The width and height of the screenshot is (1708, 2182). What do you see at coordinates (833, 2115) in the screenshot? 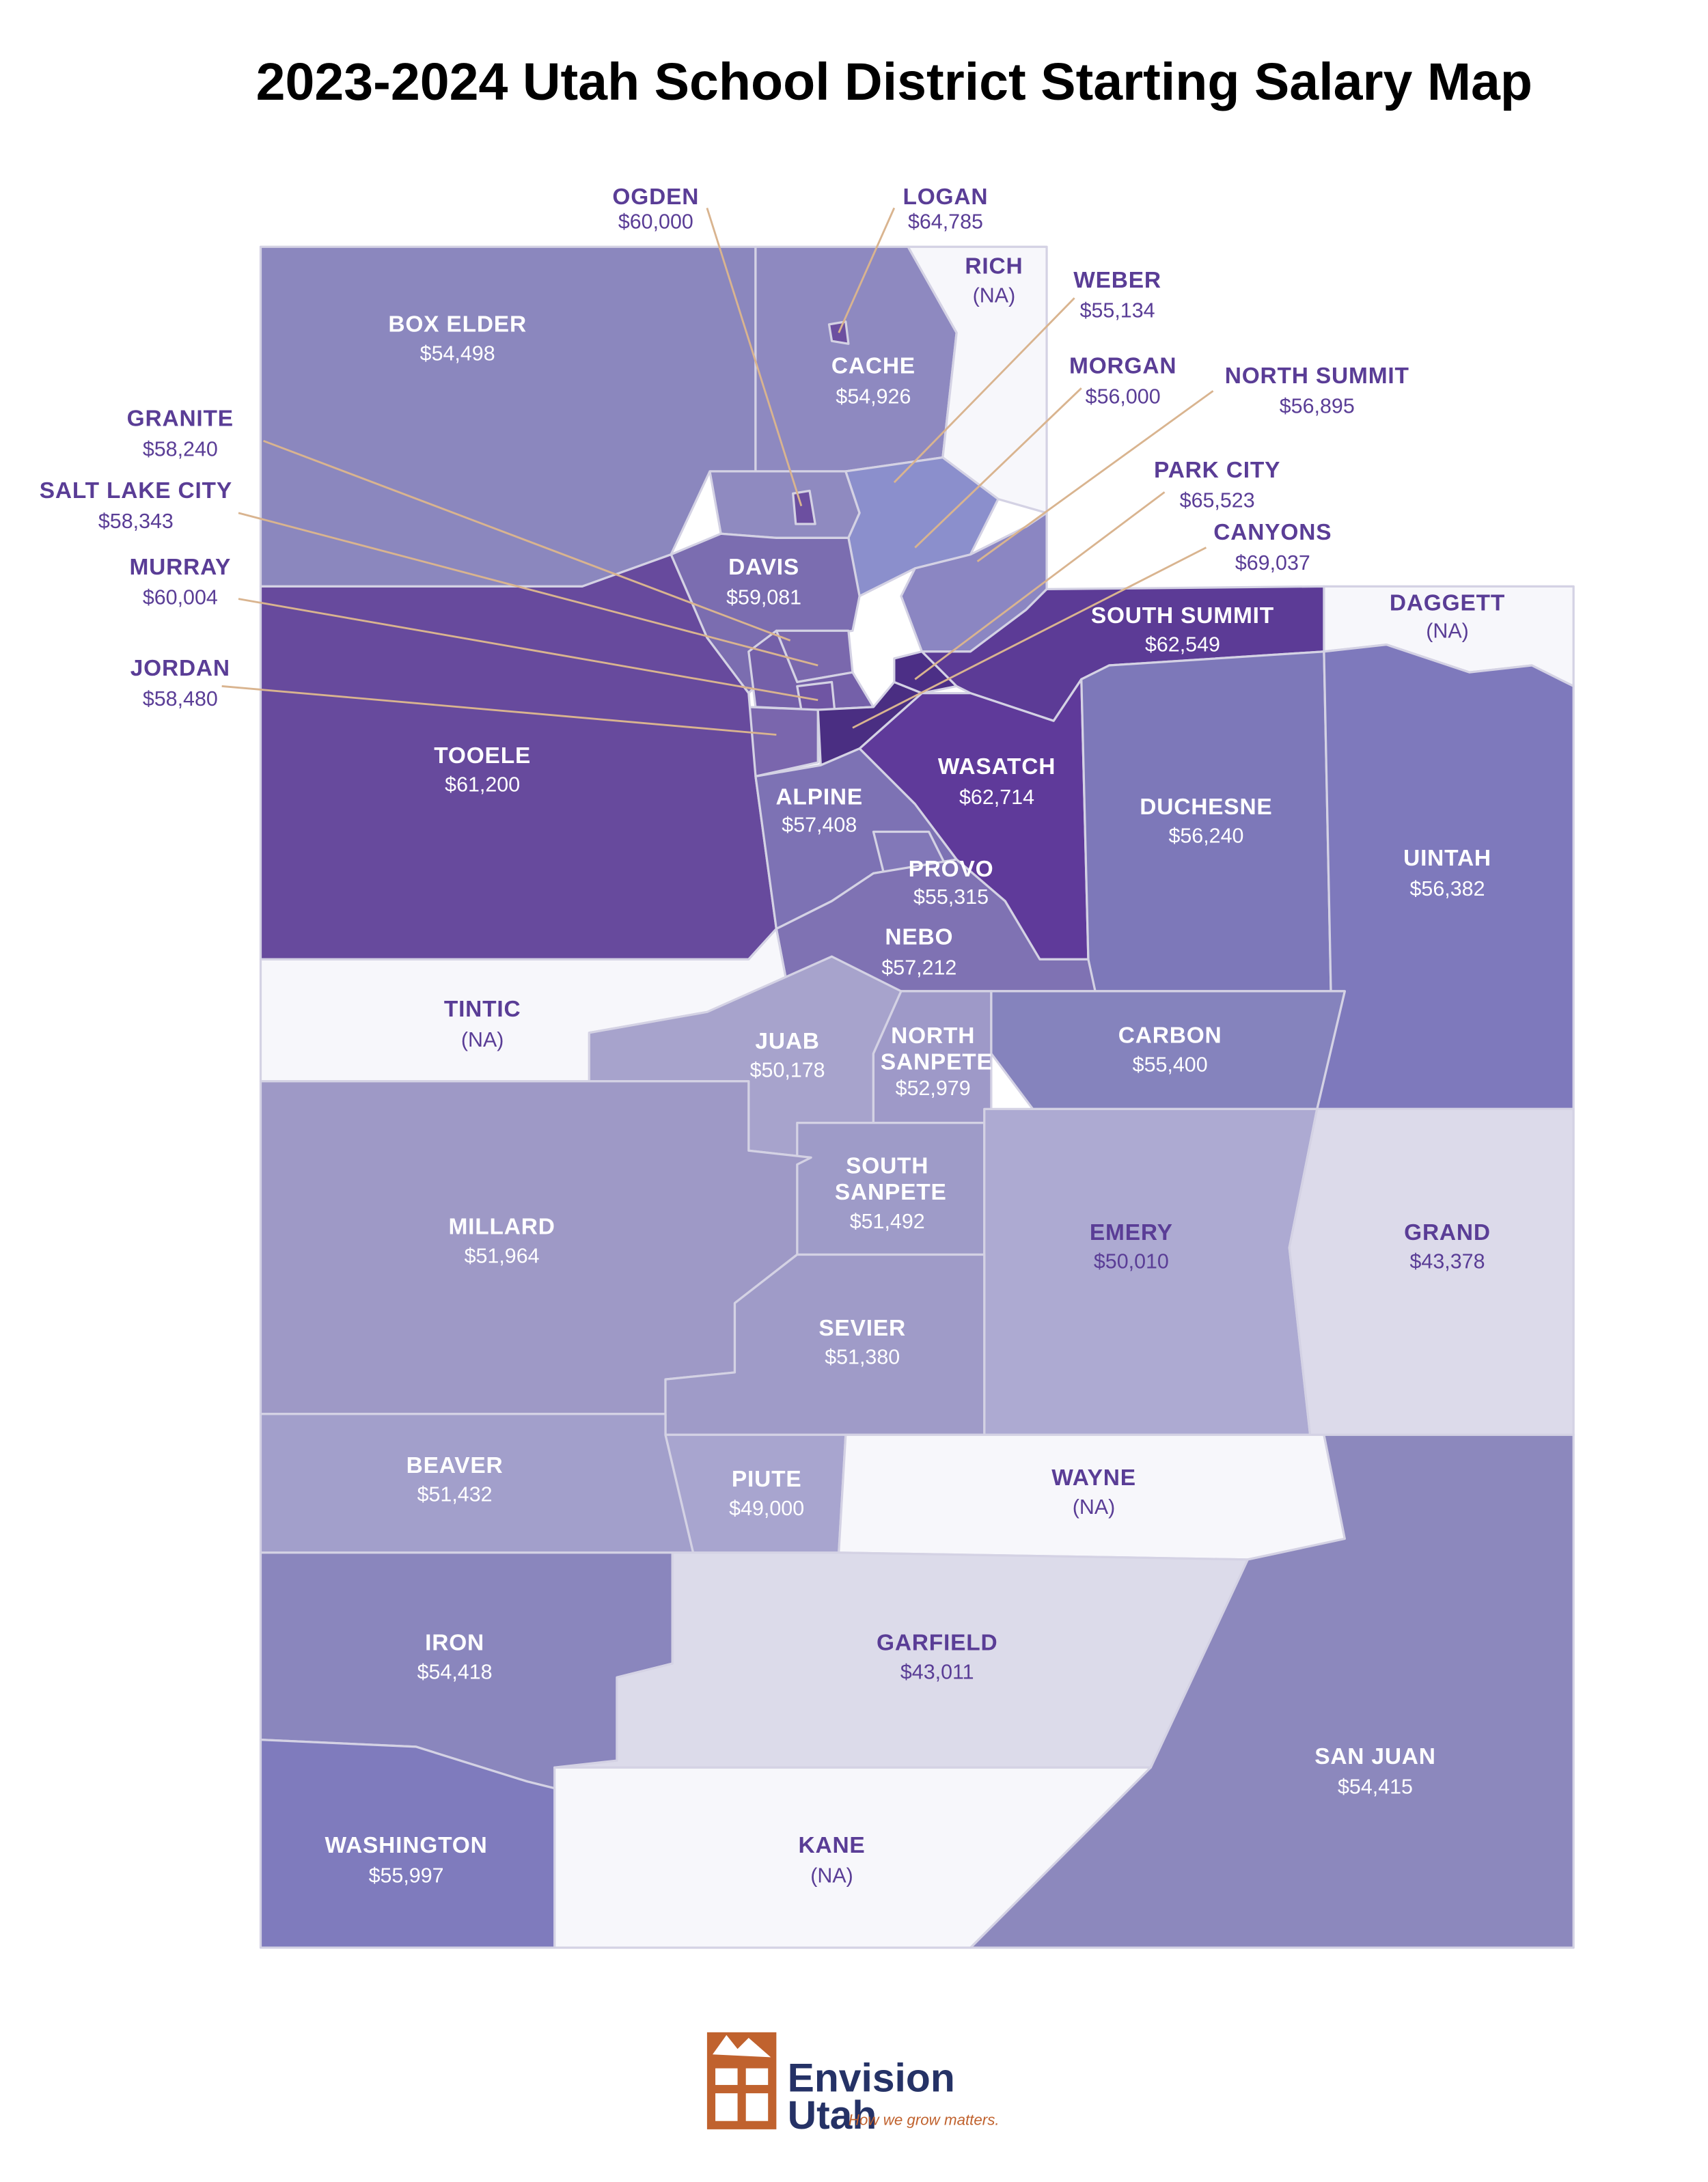
I see `logo-text: Utah` at bounding box center [833, 2115].